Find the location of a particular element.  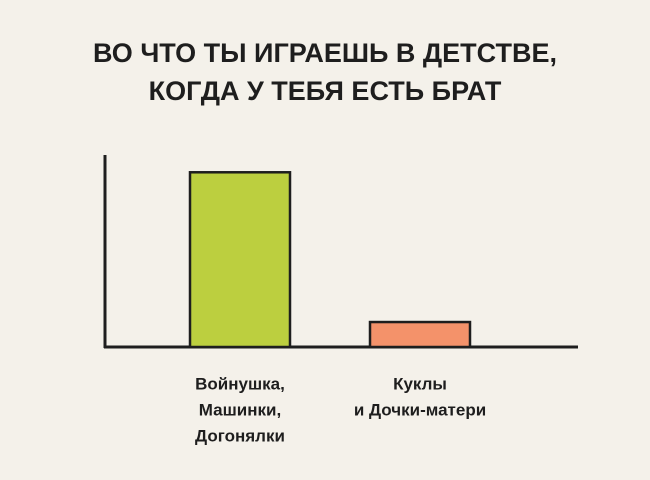

x-tick-label: Войнушка, is located at coordinates (240, 383).